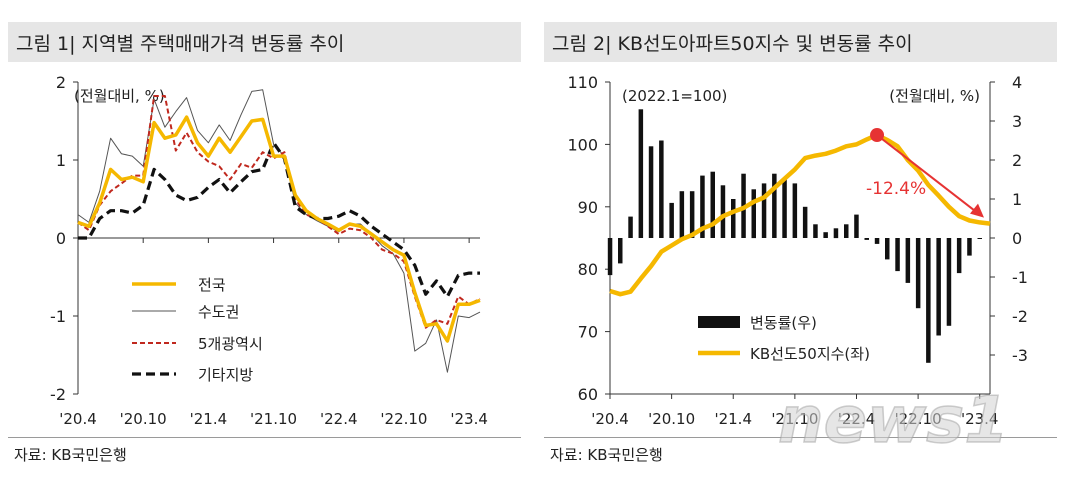 Image resolution: width=1072 pixels, height=480 pixels. What do you see at coordinates (78, 419) in the screenshot?
I see `chart1-x-tick-label: '20.4` at bounding box center [78, 419].